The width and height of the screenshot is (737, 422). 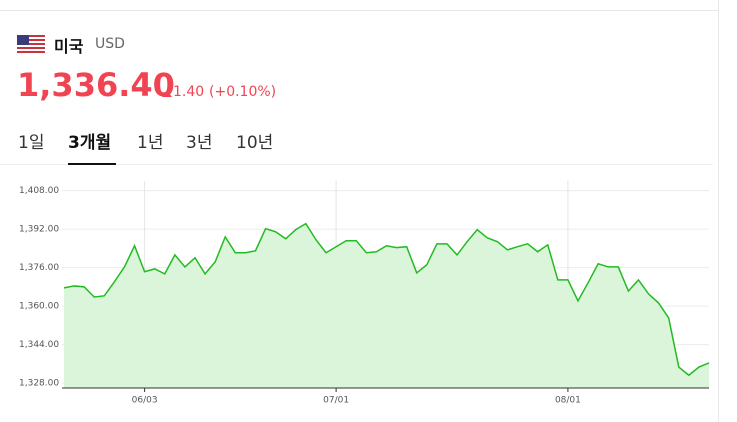 What do you see at coordinates (69, 46) in the screenshot?
I see `country: 미국` at bounding box center [69, 46].